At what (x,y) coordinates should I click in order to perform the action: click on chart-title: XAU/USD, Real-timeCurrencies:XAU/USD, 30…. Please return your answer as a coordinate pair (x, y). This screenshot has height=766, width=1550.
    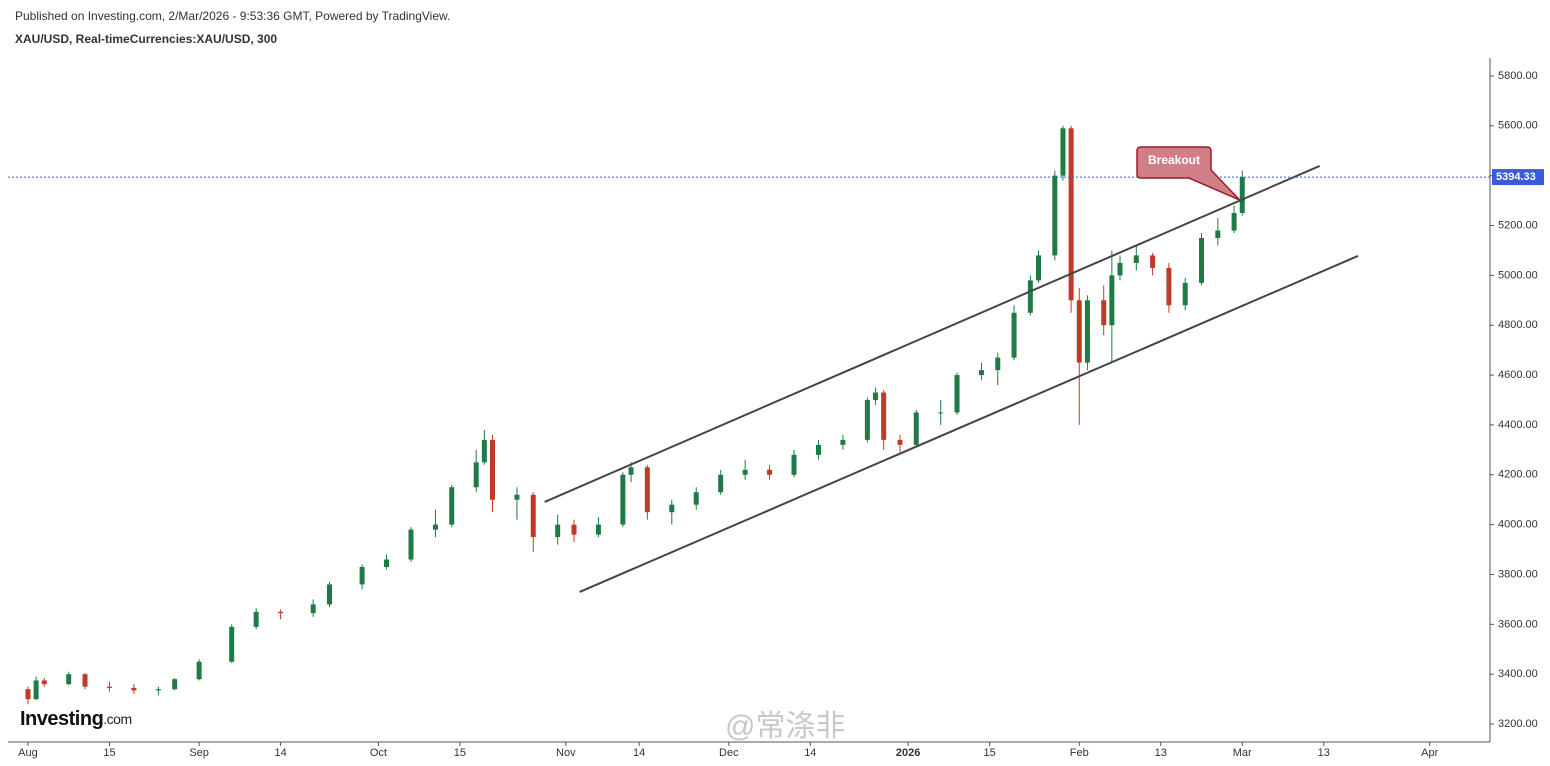
    Looking at the image, I should click on (146, 39).